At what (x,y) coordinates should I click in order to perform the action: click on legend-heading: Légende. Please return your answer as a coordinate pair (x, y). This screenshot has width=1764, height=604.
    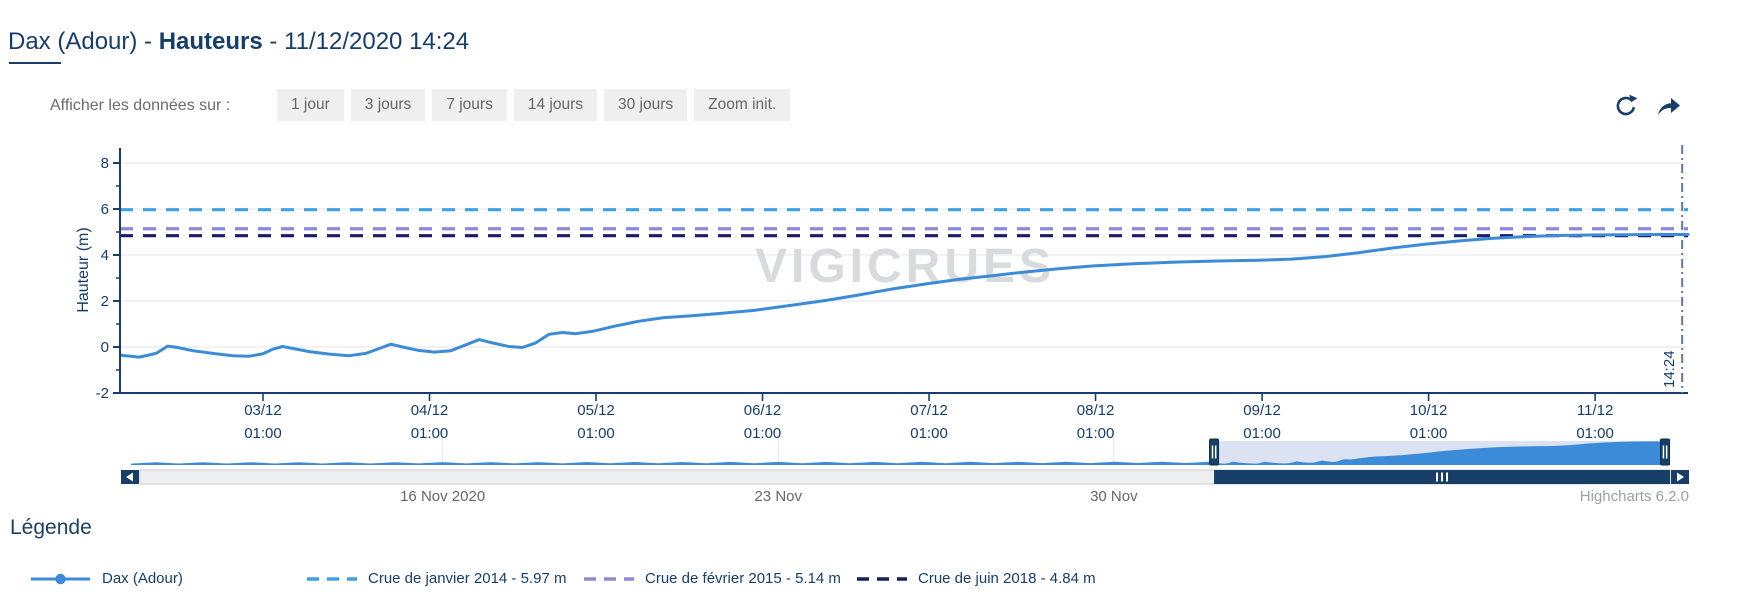
    Looking at the image, I should click on (51, 527).